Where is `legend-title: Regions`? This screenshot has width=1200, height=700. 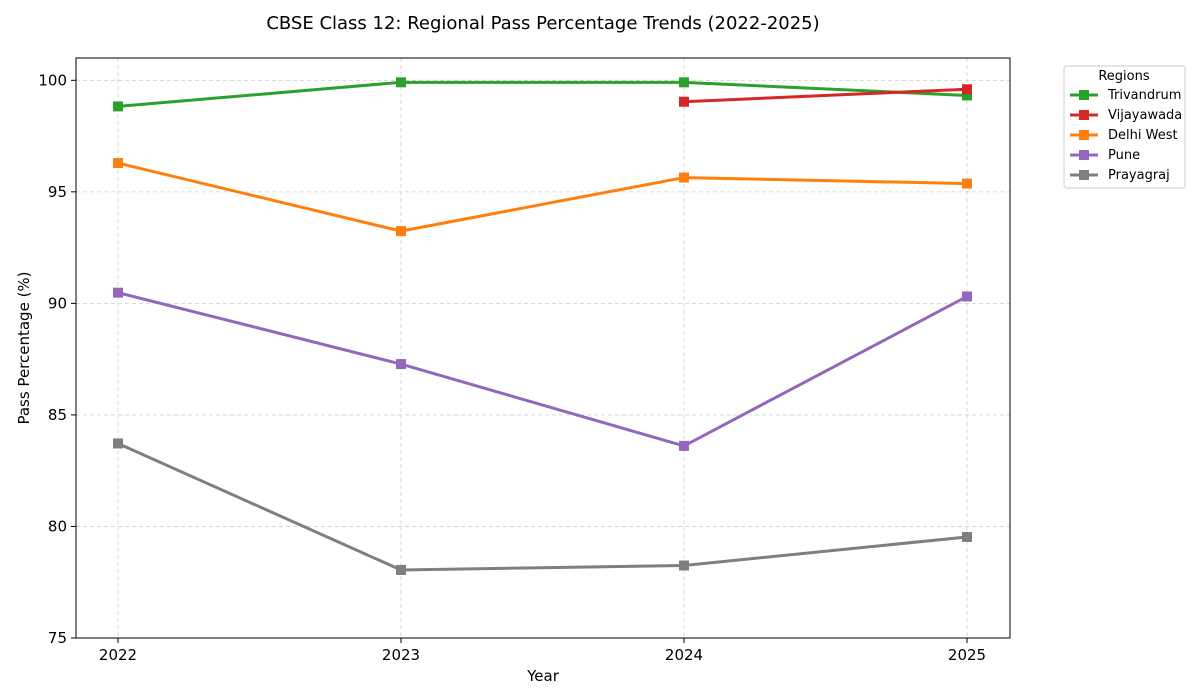 legend-title: Regions is located at coordinates (1124, 76).